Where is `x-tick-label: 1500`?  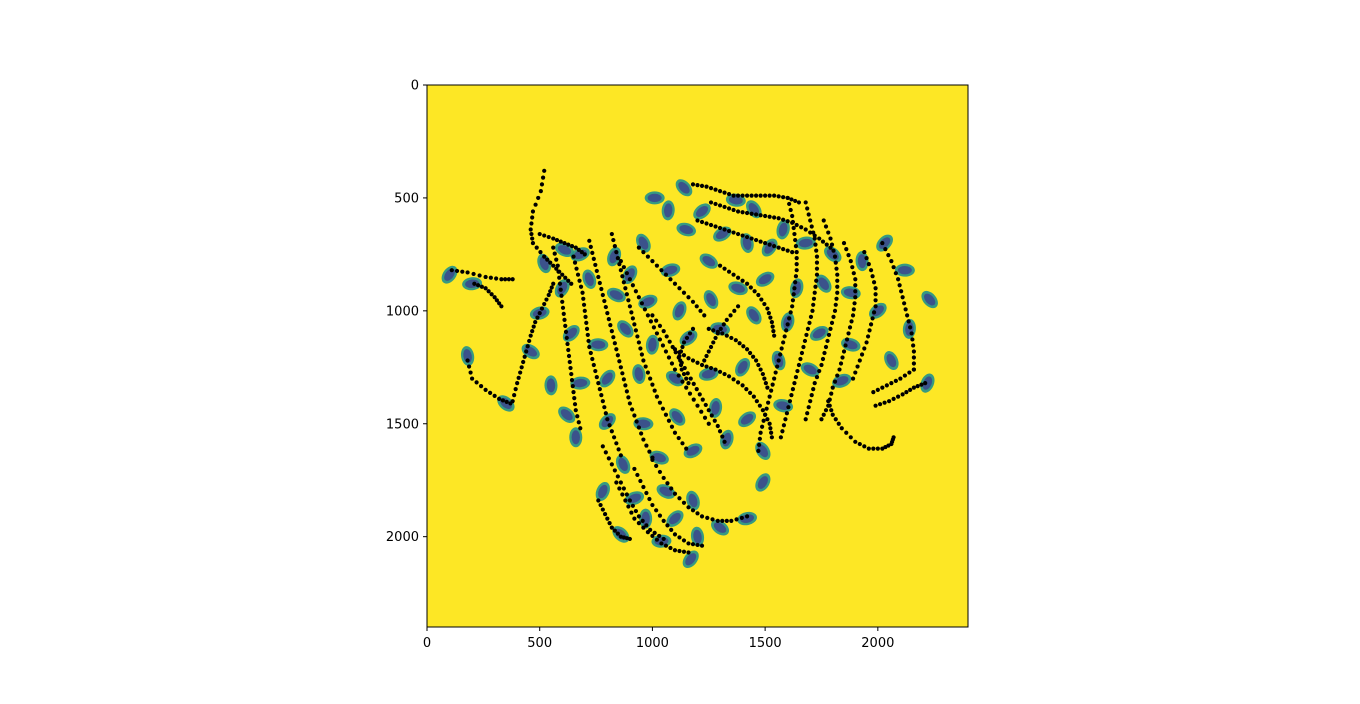 x-tick-label: 1500 is located at coordinates (765, 643).